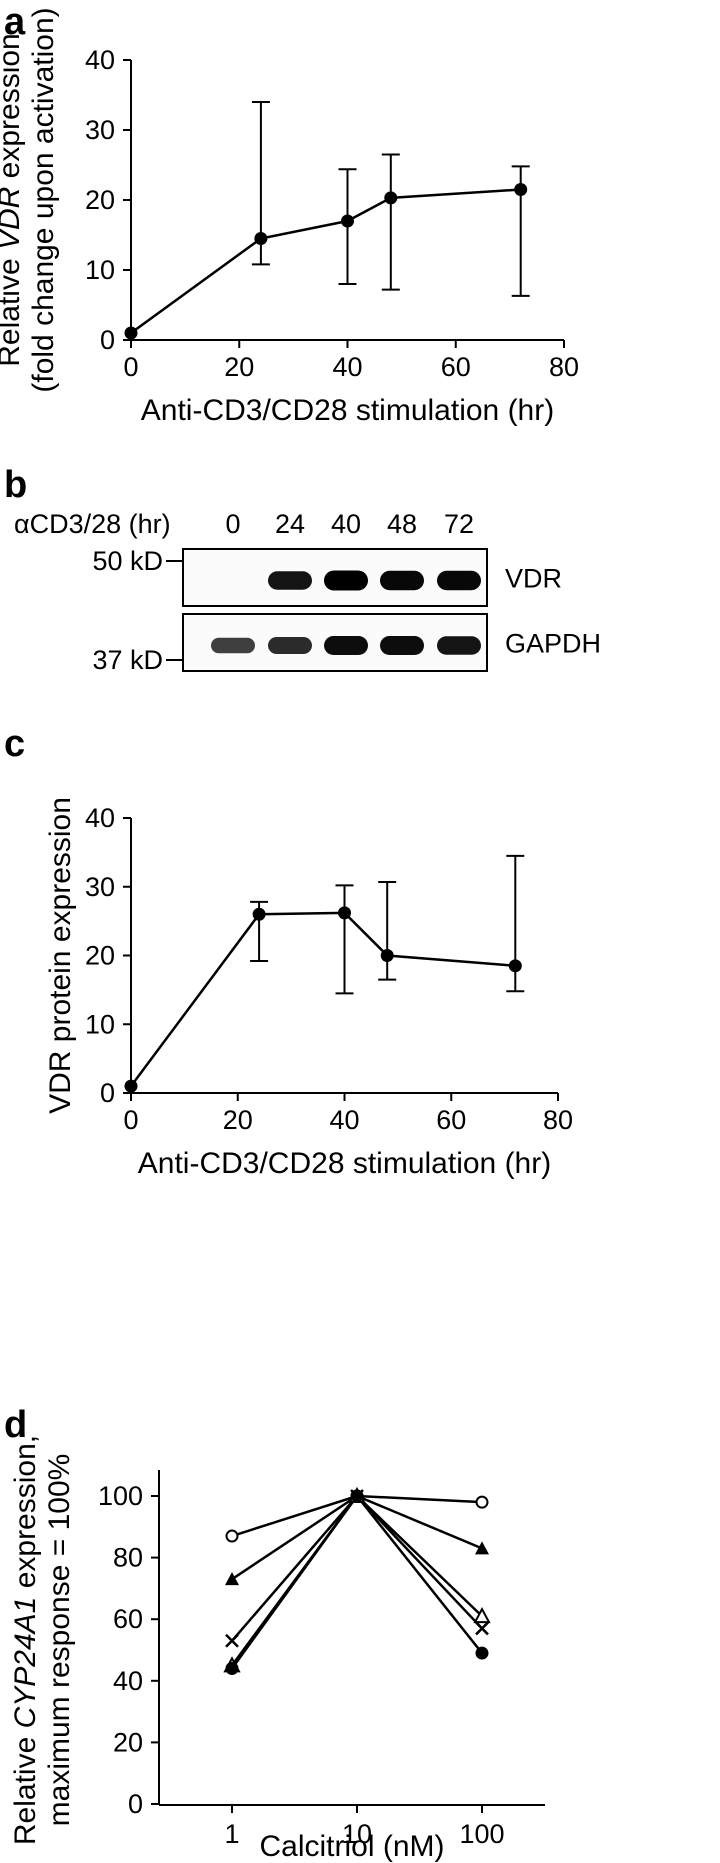 The image size is (720, 1863). I want to click on lane-label: 48, so click(402, 524).